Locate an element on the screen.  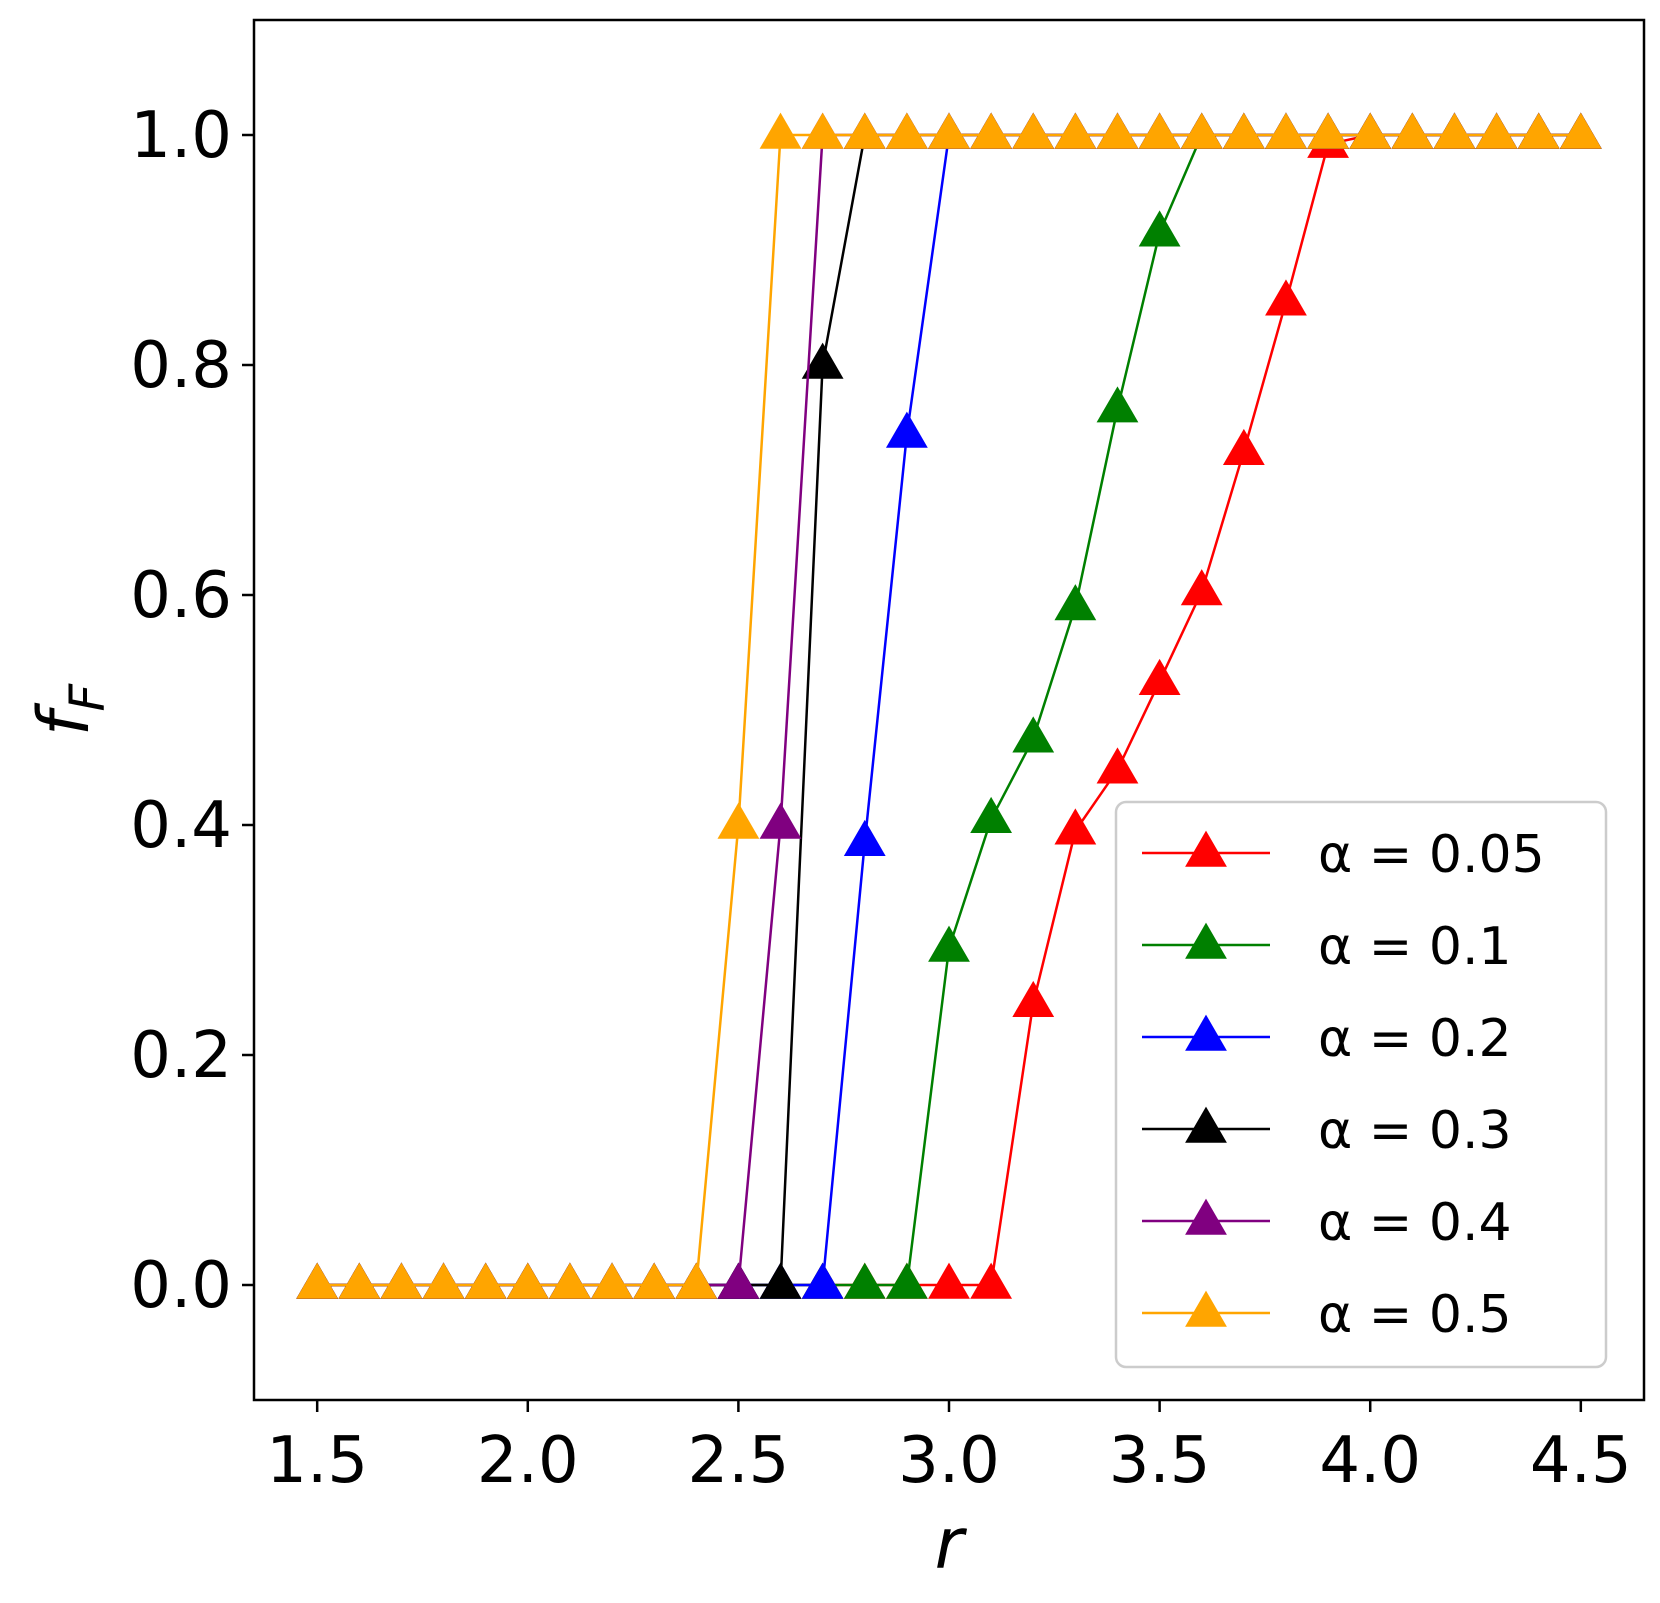
legend-label: α = 0.2 is located at coordinates (1415, 1039).